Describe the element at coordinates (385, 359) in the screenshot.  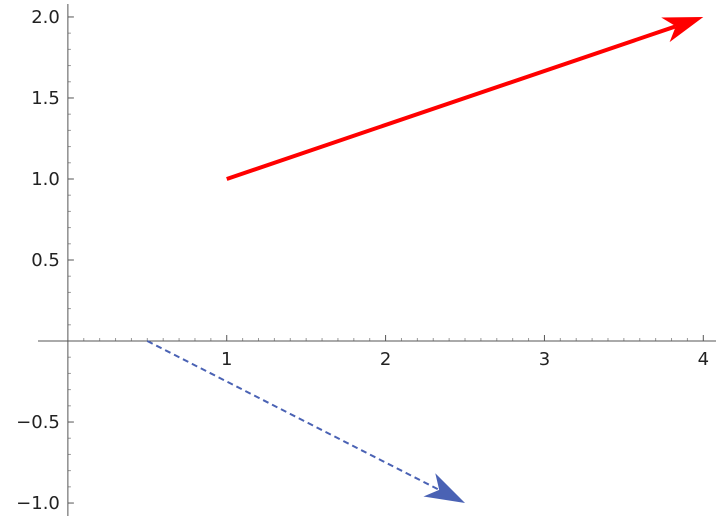
I see `x-tick-label: 2` at that location.